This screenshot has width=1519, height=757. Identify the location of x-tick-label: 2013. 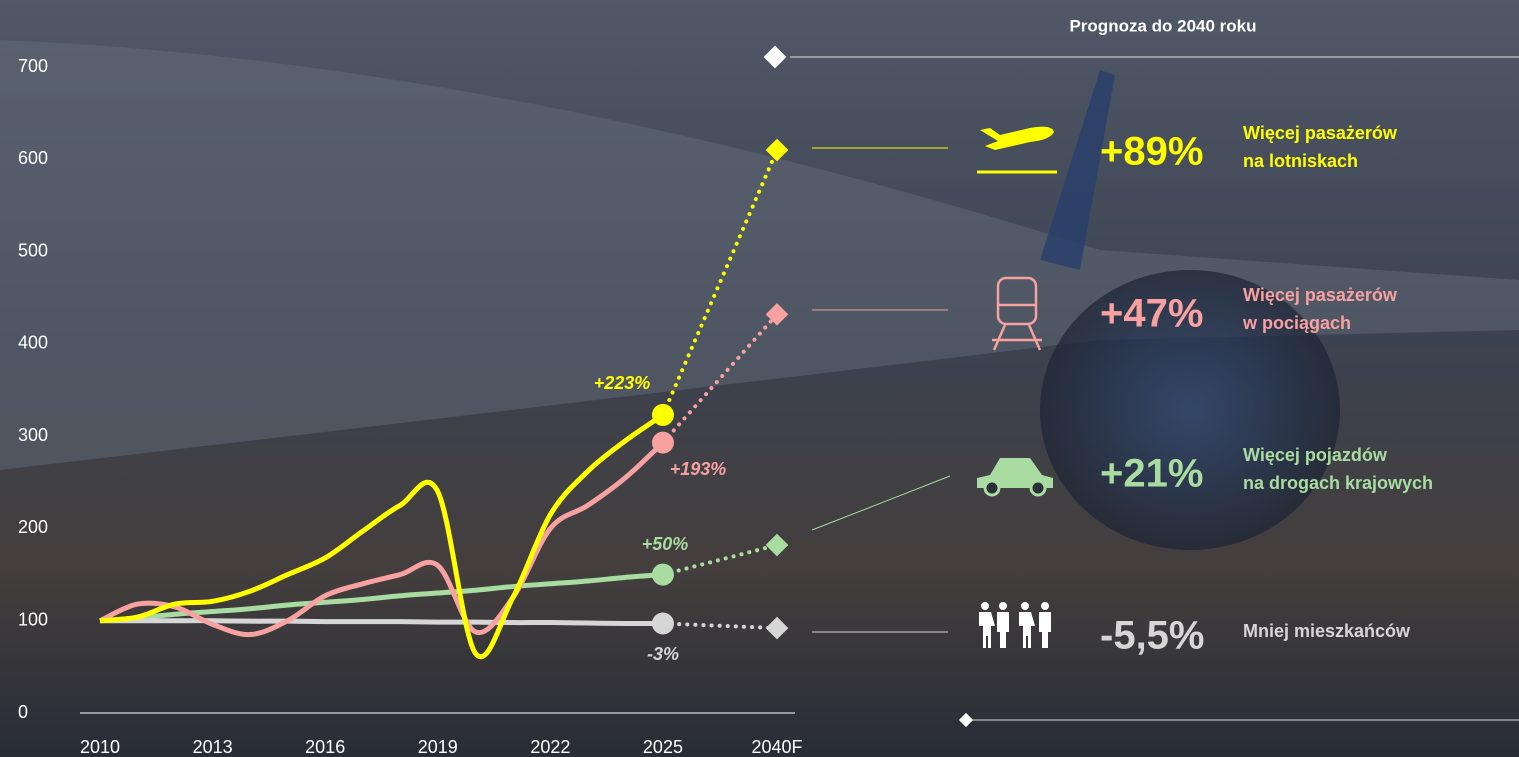
(213, 747).